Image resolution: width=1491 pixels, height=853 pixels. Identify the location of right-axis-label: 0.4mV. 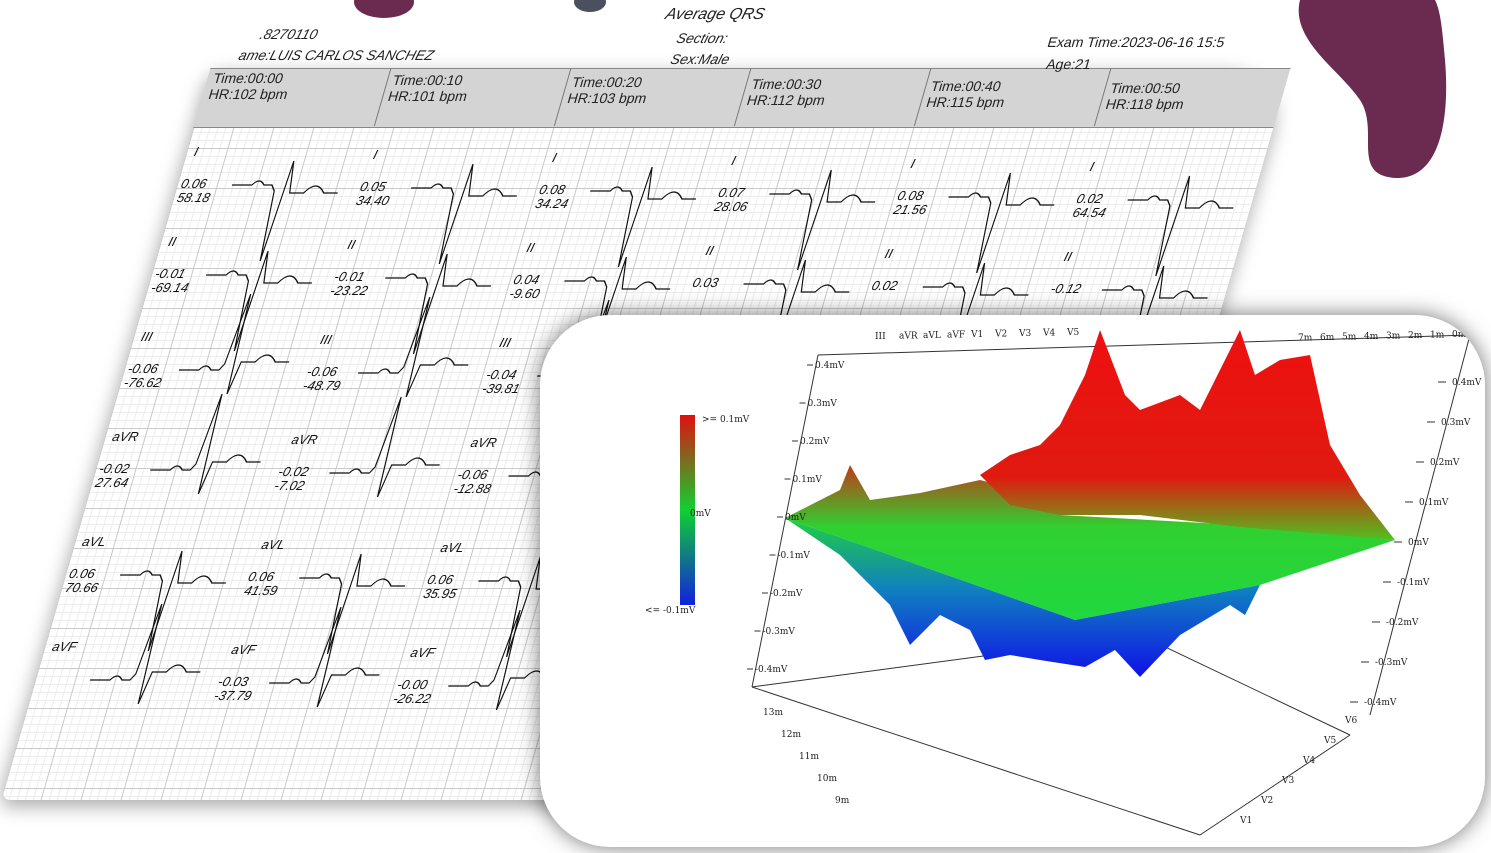
(1467, 383).